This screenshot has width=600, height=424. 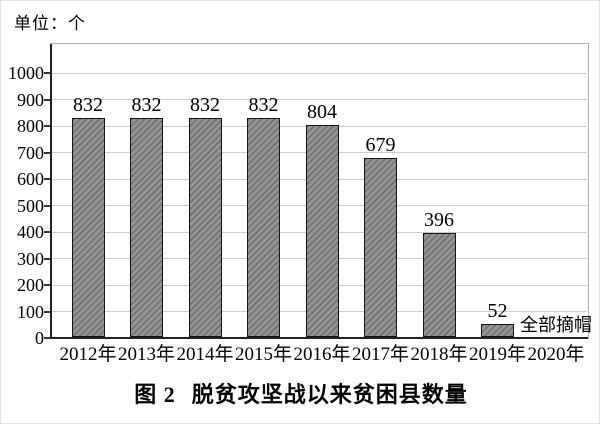 I want to click on x-axis-label: 2013年, so click(x=146, y=354).